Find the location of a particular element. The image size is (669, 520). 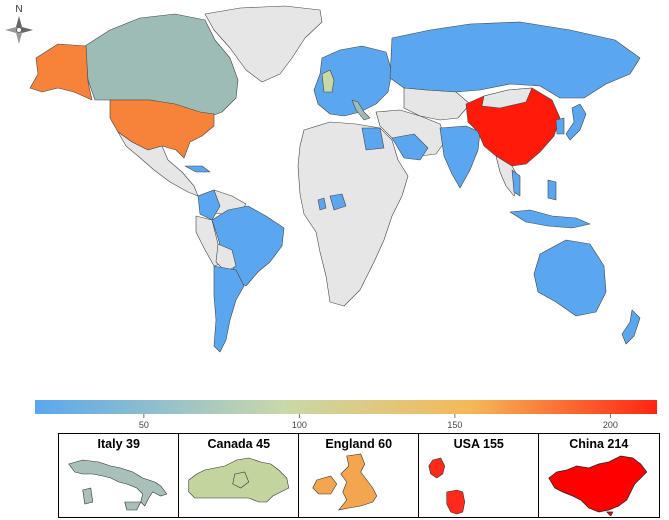

inset-title: China 214 is located at coordinates (599, 444).